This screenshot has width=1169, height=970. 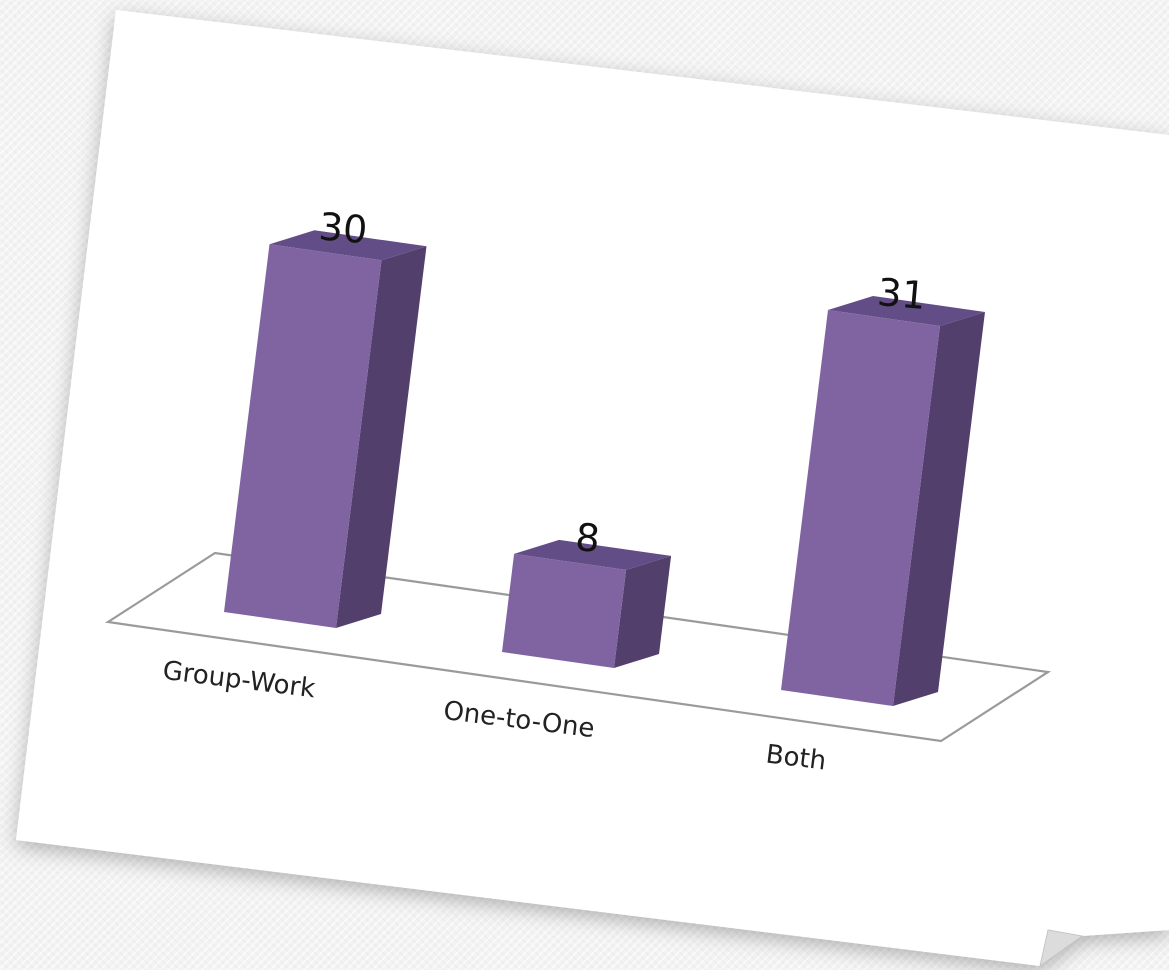 What do you see at coordinates (1061, 948) in the screenshot?
I see `page-curl` at bounding box center [1061, 948].